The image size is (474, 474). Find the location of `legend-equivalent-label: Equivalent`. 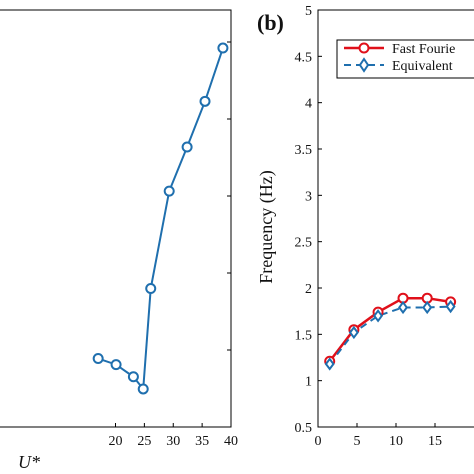

legend-equivalent-label: Equivalent is located at coordinates (422, 66).